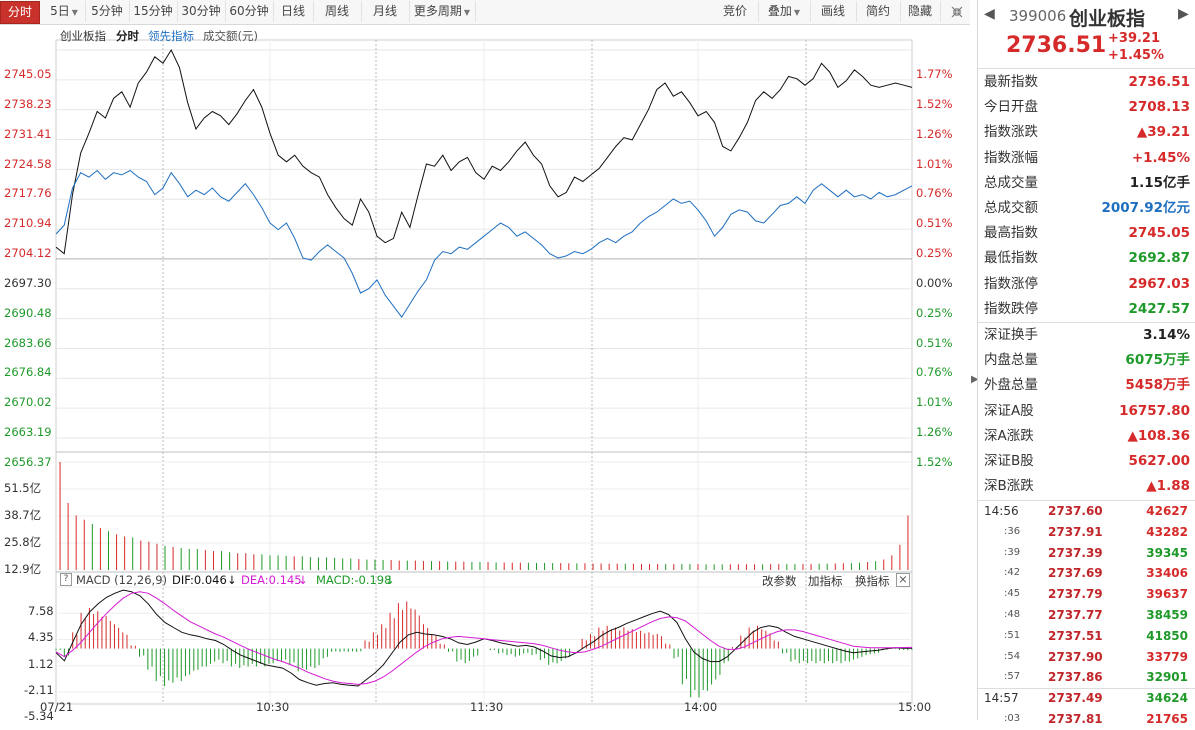 The width and height of the screenshot is (1195, 730). I want to click on period-tab-5: 60分钟, so click(249, 11).